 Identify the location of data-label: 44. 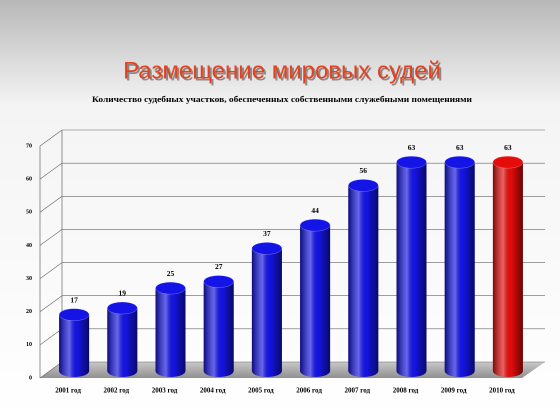
(315, 210).